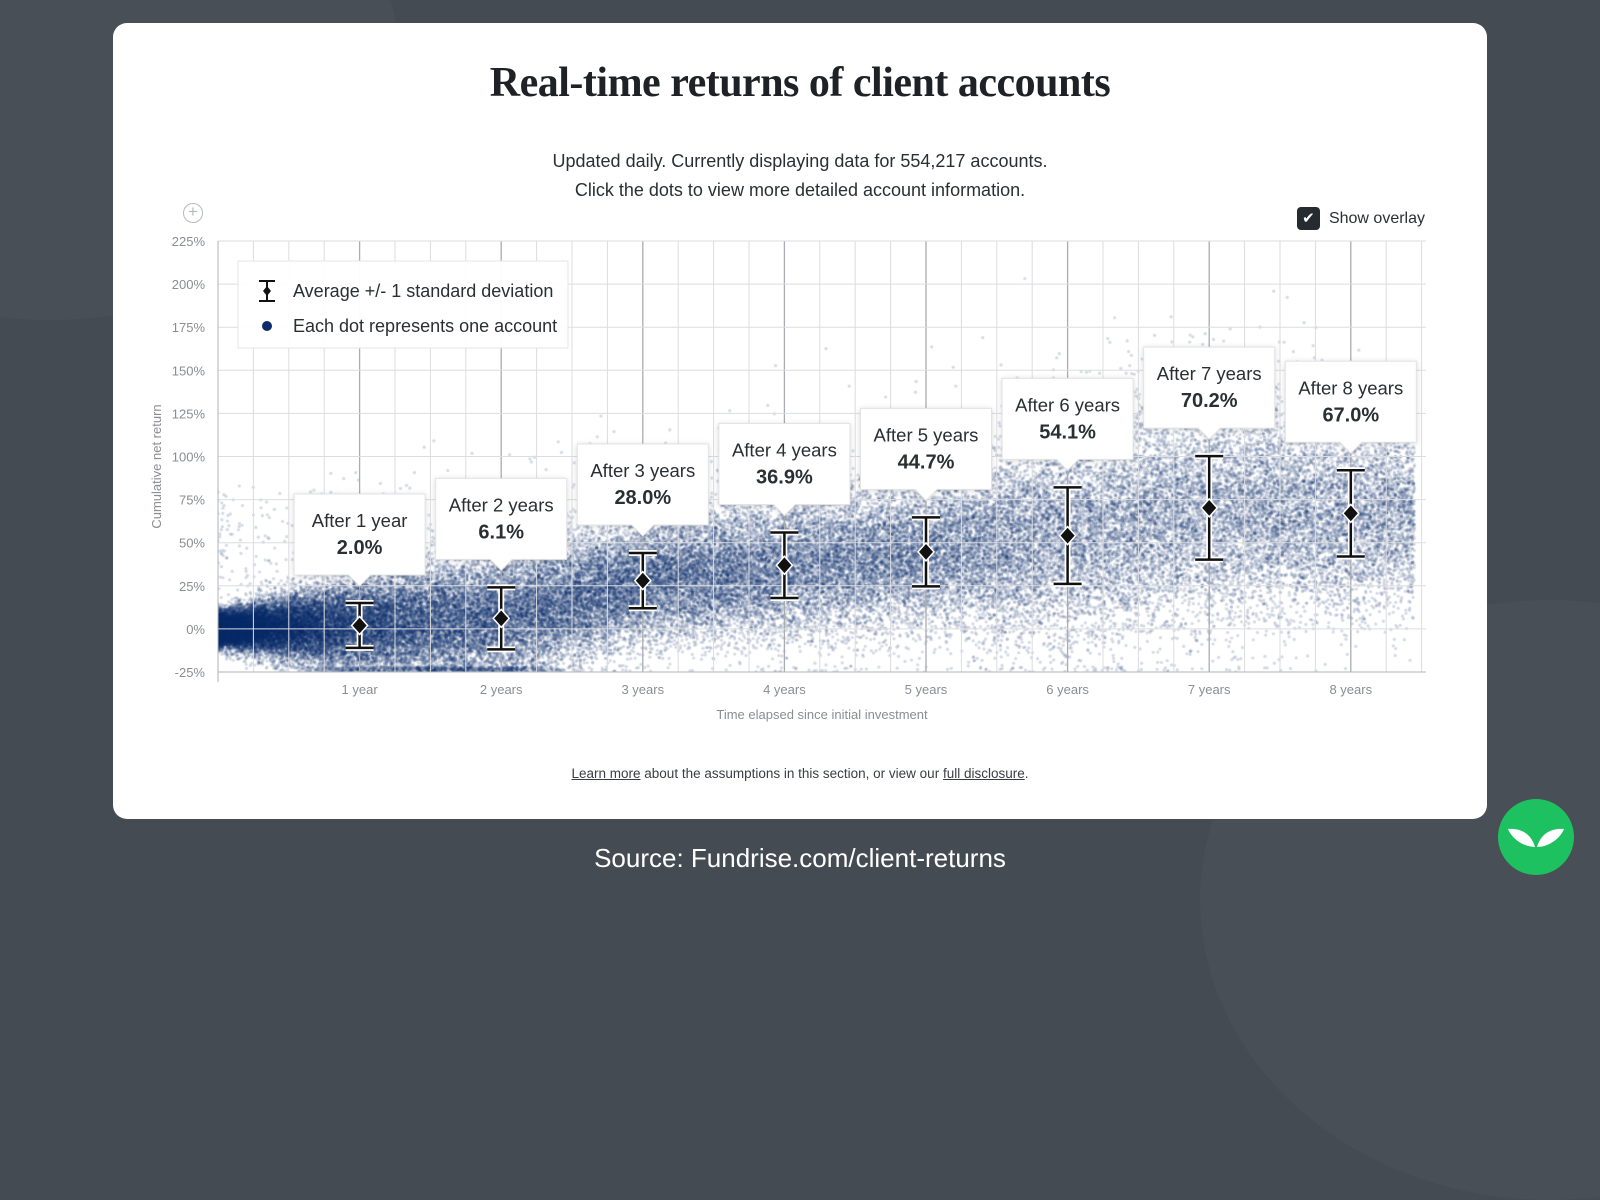 This screenshot has height=1200, width=1600. Describe the element at coordinates (926, 434) in the screenshot. I see `callout-label: After 5 years` at that location.